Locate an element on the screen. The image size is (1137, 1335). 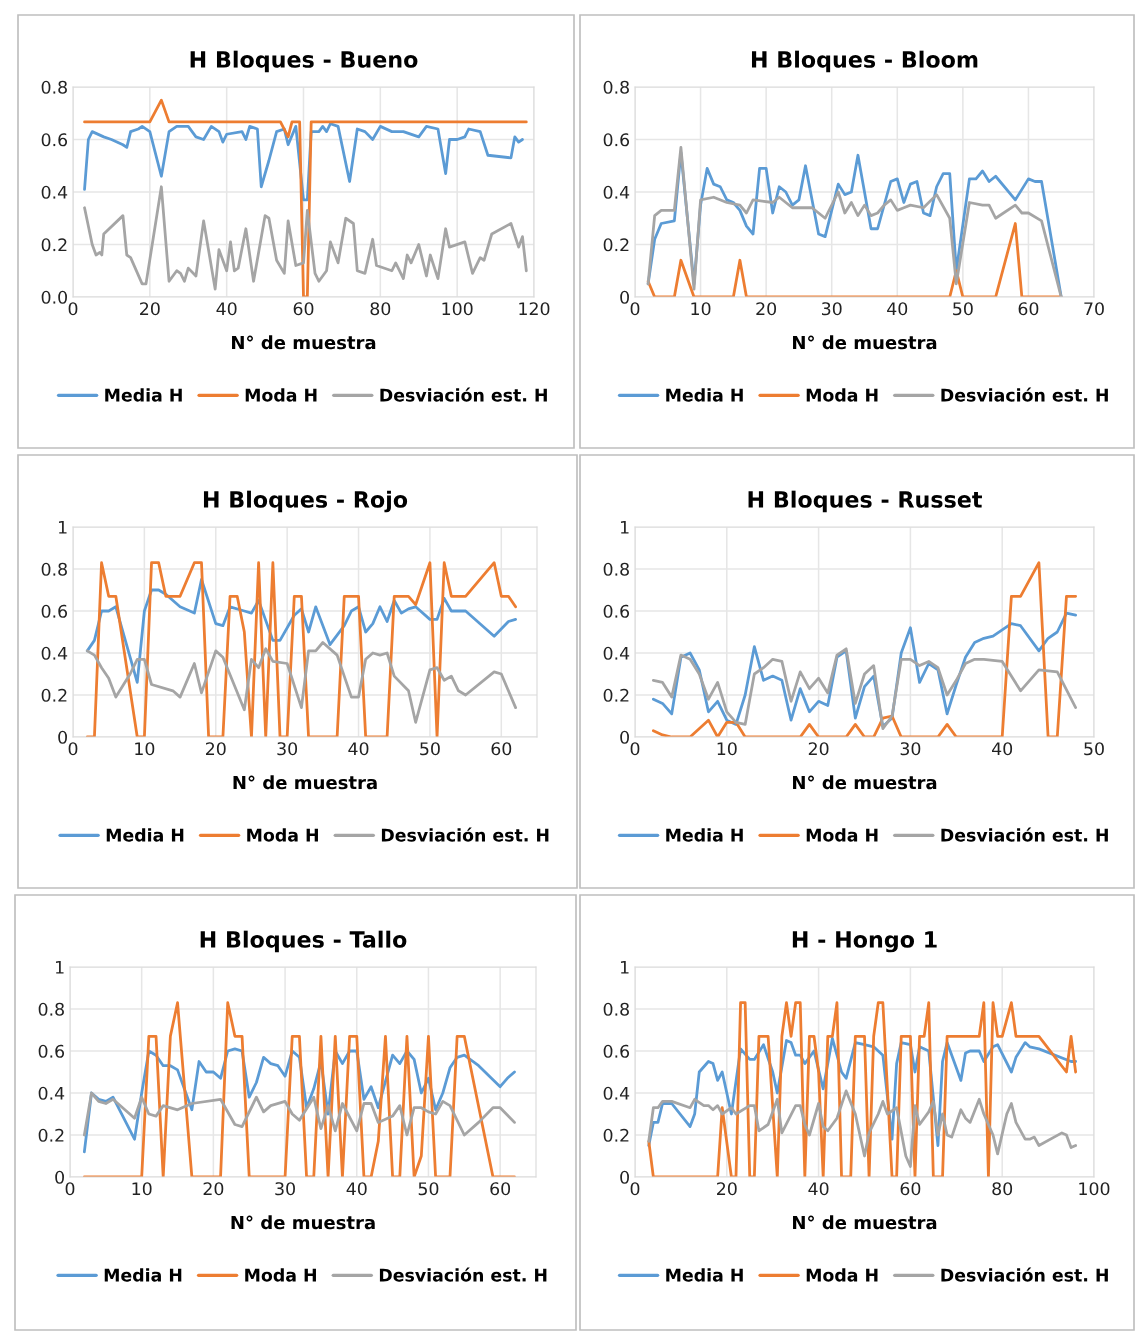
chart-title: H Bloques - Tallo is located at coordinates (303, 941).